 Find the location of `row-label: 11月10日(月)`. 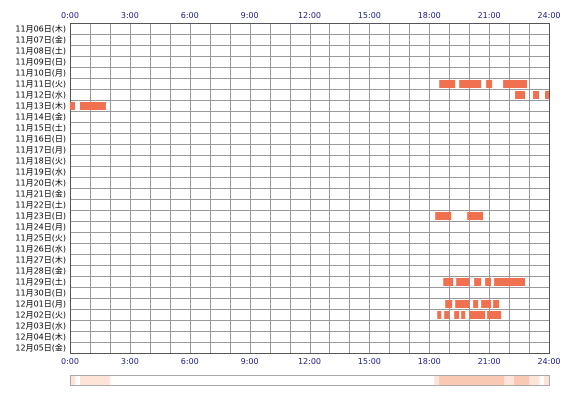

row-label: 11月10日(月) is located at coordinates (40, 73).